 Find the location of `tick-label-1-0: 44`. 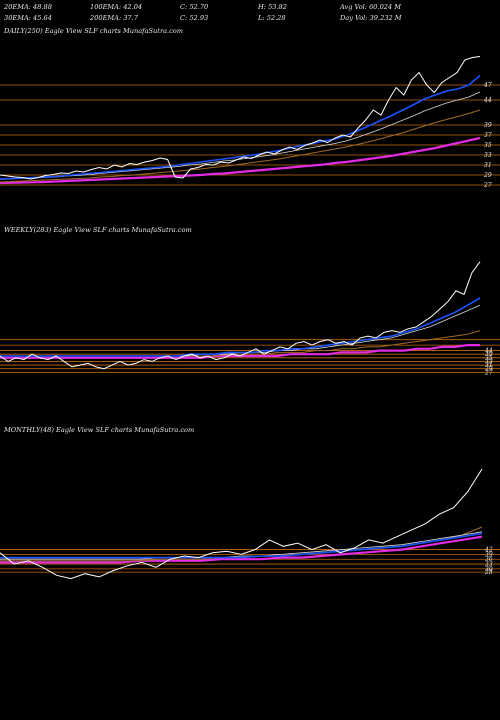

tick-label-1-0: 44 is located at coordinates (488, 351).